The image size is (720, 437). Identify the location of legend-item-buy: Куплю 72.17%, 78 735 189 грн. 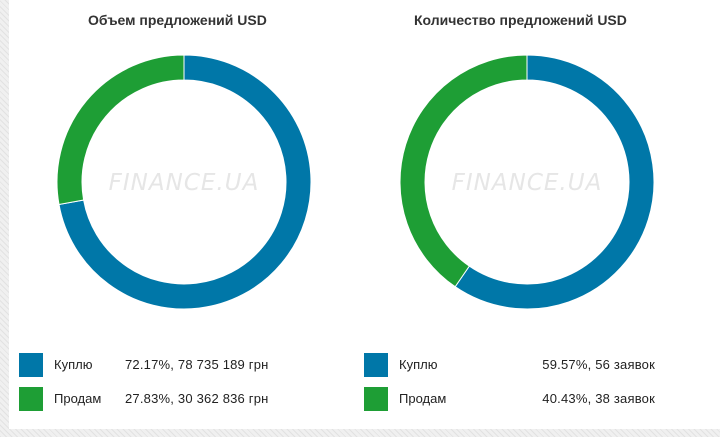
(184, 365).